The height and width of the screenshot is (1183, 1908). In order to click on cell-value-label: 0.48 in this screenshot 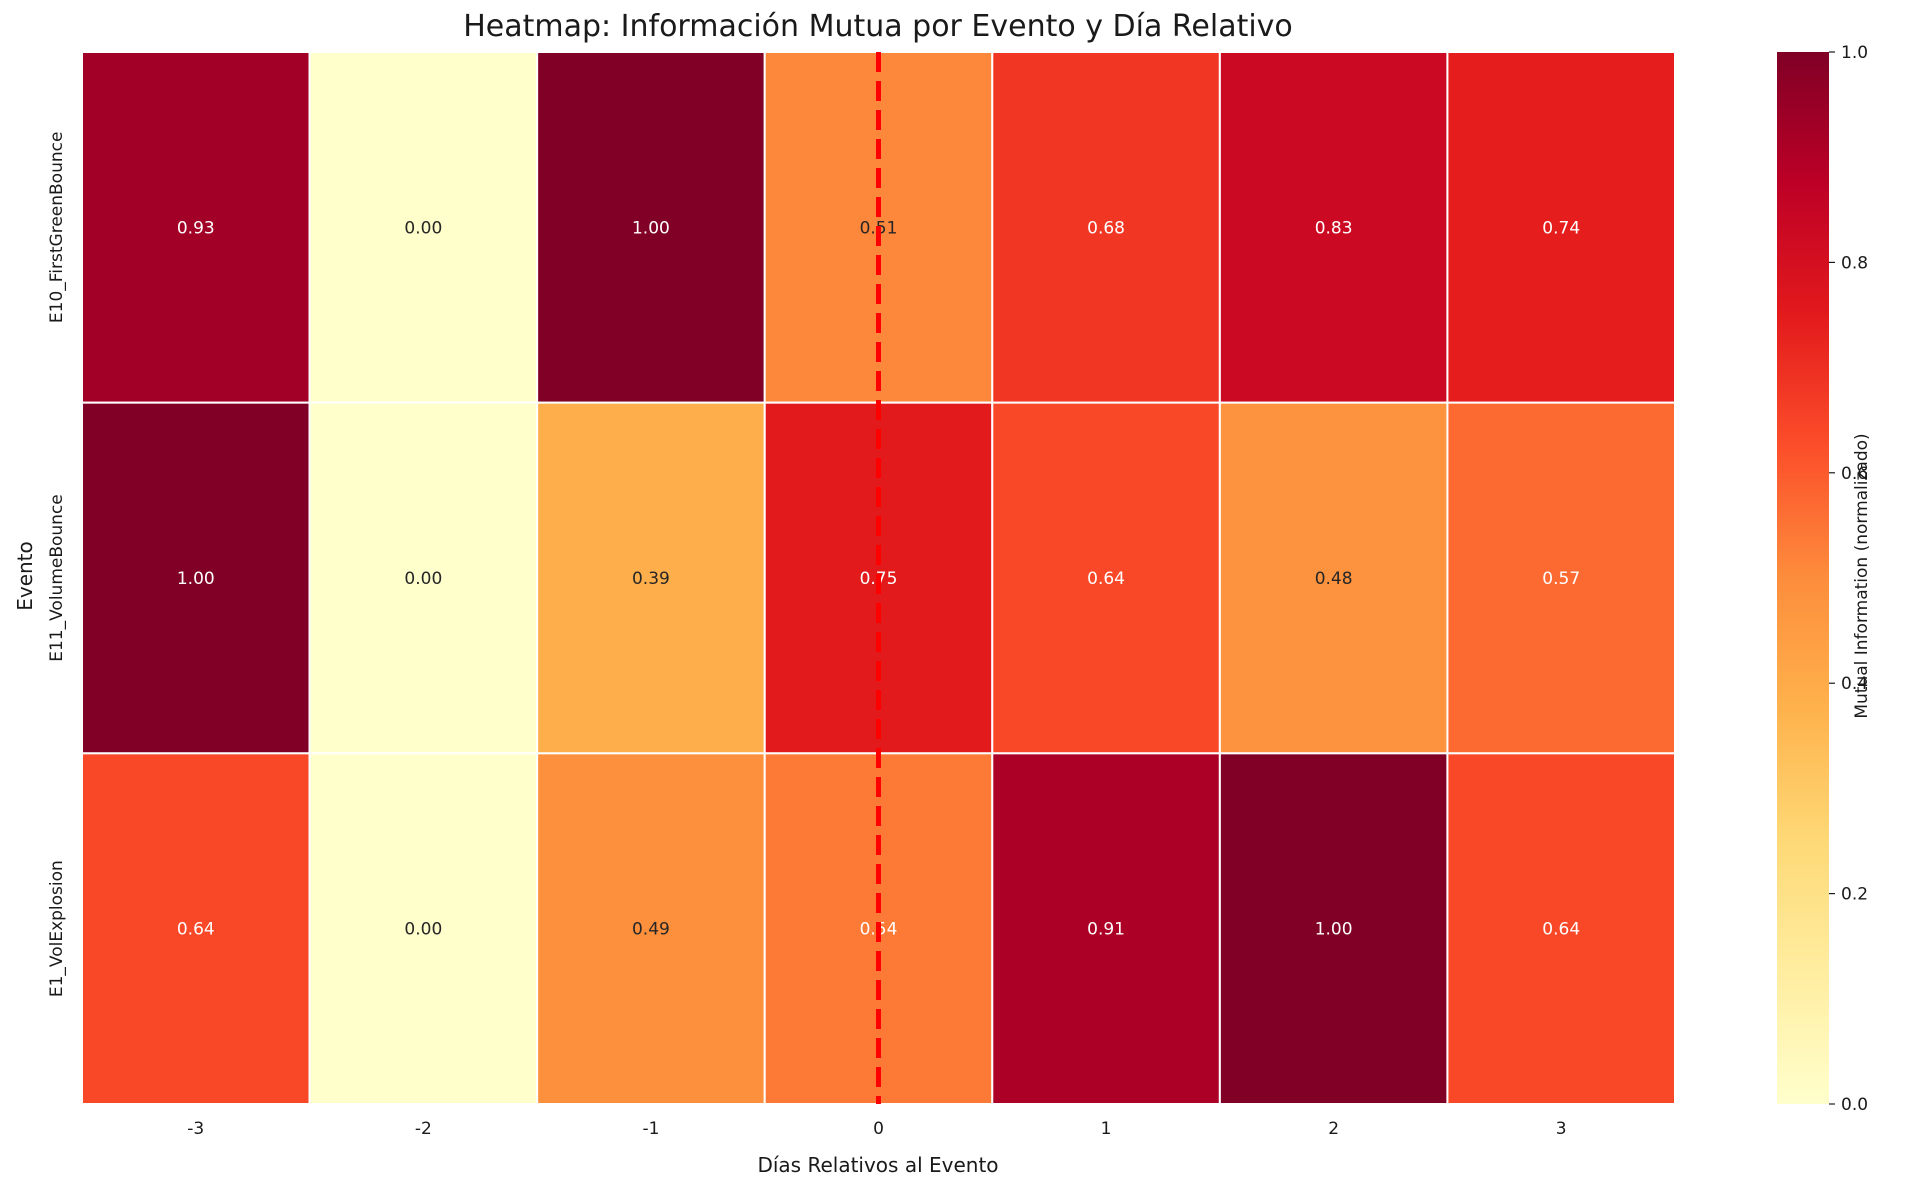, I will do `click(1334, 579)`.